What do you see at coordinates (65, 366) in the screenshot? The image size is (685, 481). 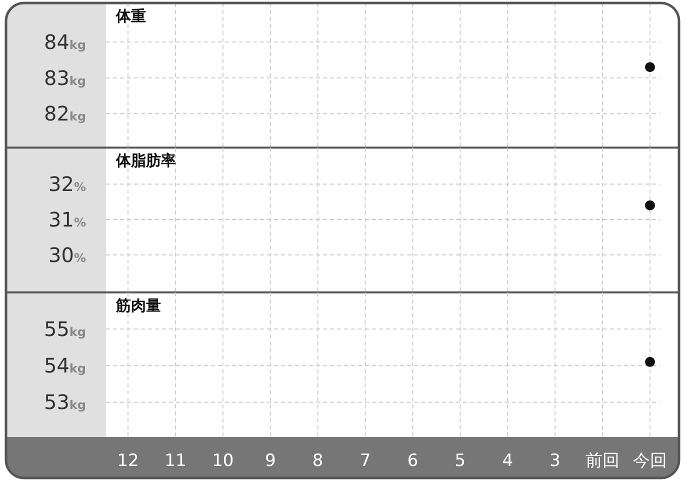 I see `y-tick-label: 54kg` at bounding box center [65, 366].